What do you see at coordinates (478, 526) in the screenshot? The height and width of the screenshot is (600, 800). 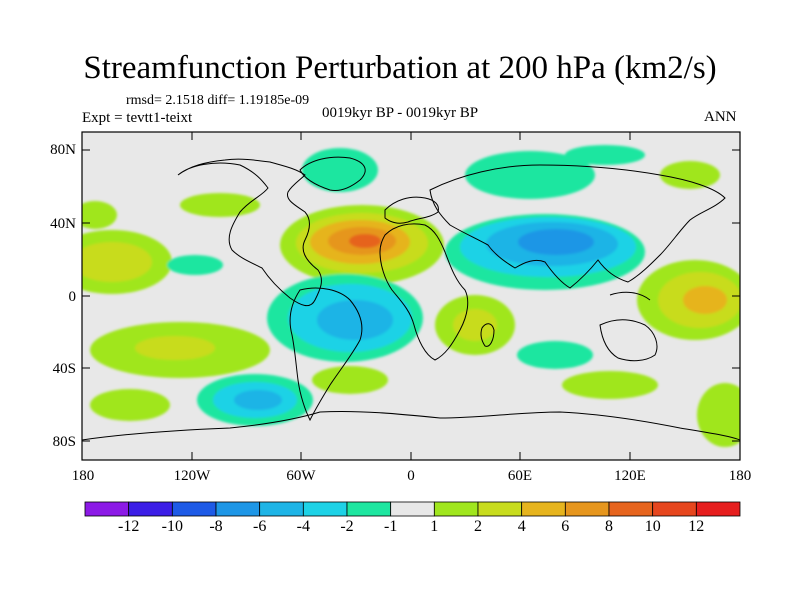 I see `colorbar-label: 2` at bounding box center [478, 526].